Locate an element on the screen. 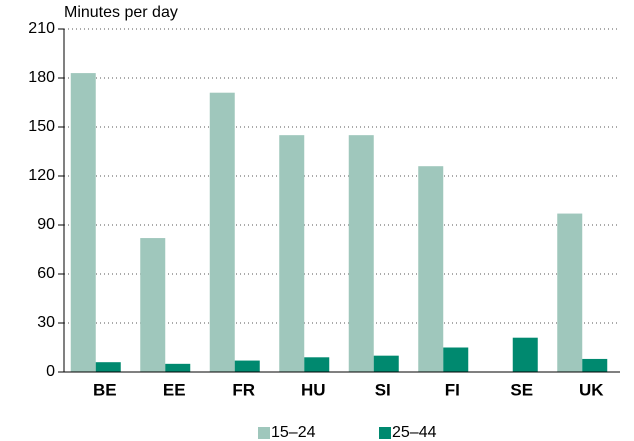  x-tick-label: SE is located at coordinates (521, 389).